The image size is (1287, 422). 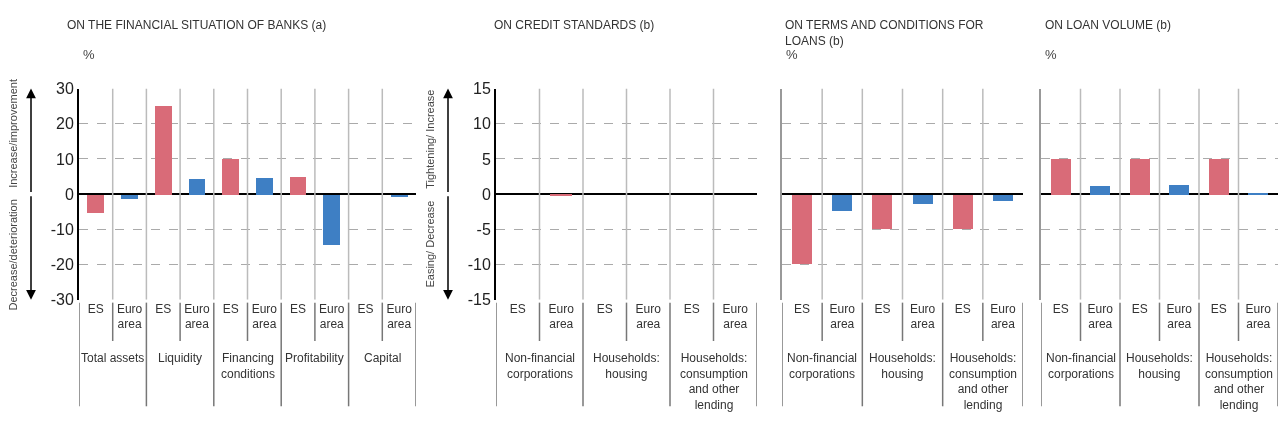 What do you see at coordinates (574, 25) in the screenshot?
I see `chart-title: ON CREDIT STANDARDS (b)` at bounding box center [574, 25].